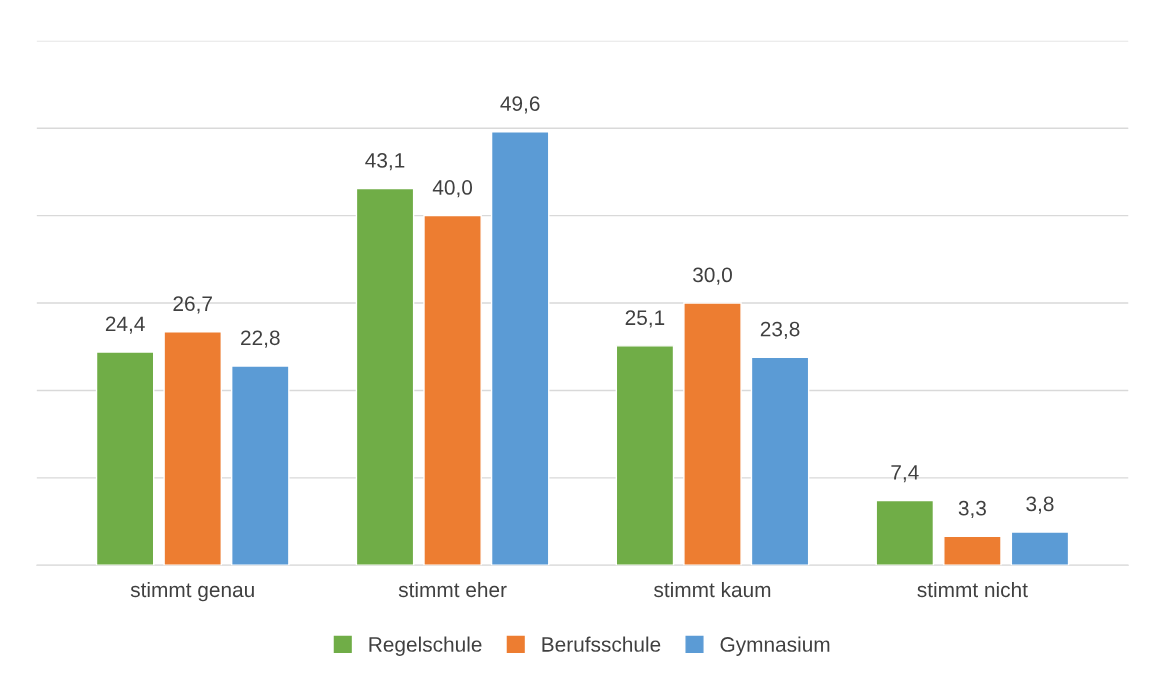 Image resolution: width=1149 pixels, height=681 pixels. Describe the element at coordinates (712, 276) in the screenshot. I see `data-label: 30,0` at that location.